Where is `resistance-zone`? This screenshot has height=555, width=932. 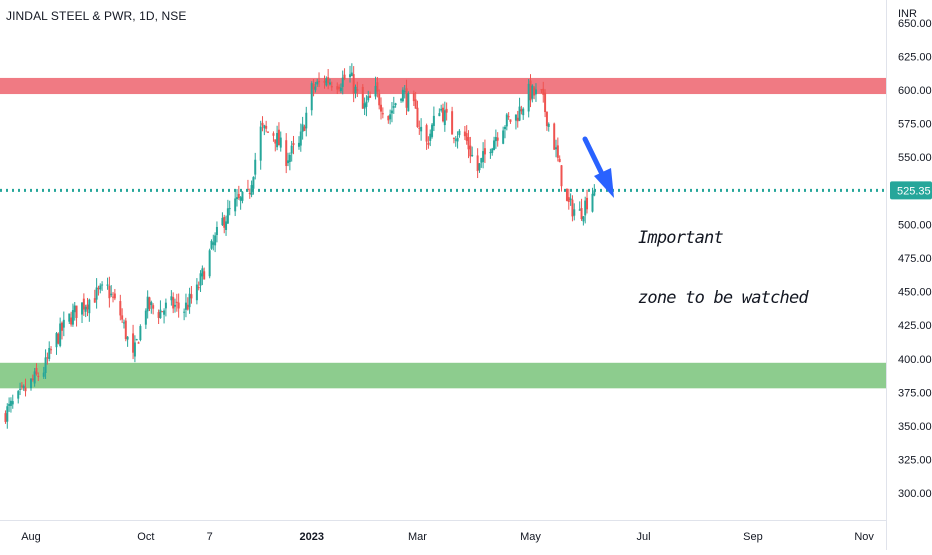 resistance-zone is located at coordinates (443, 86).